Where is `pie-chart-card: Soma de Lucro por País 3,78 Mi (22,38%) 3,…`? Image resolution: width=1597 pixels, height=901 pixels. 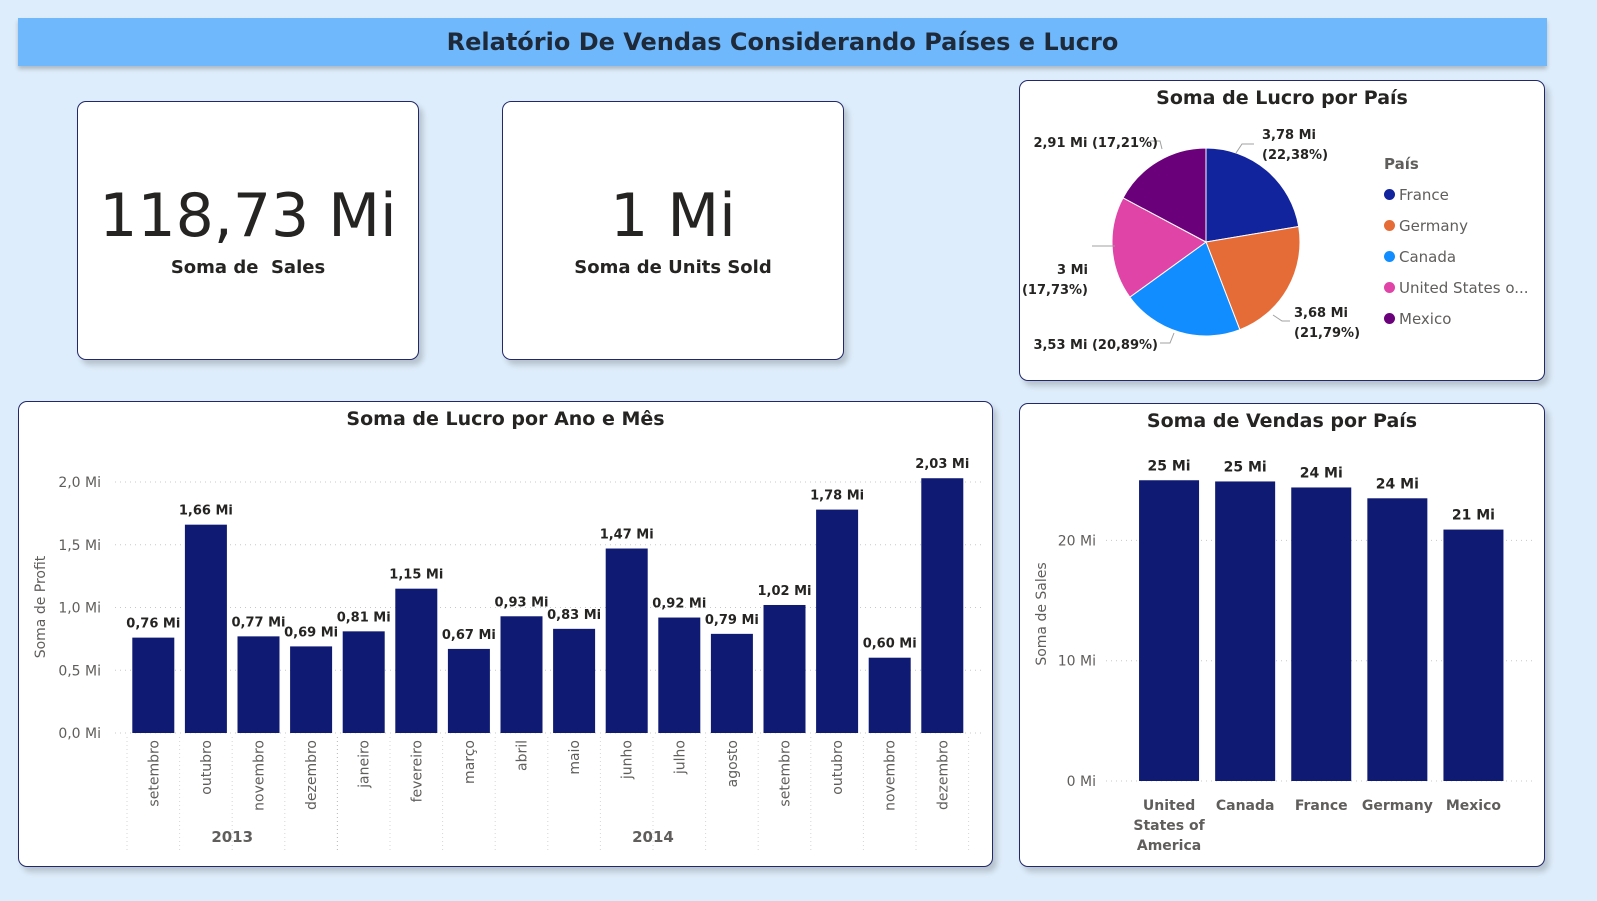 pie-chart-card: Soma de Lucro por País 3,78 Mi (22,38%) 3,… is located at coordinates (1282, 230).